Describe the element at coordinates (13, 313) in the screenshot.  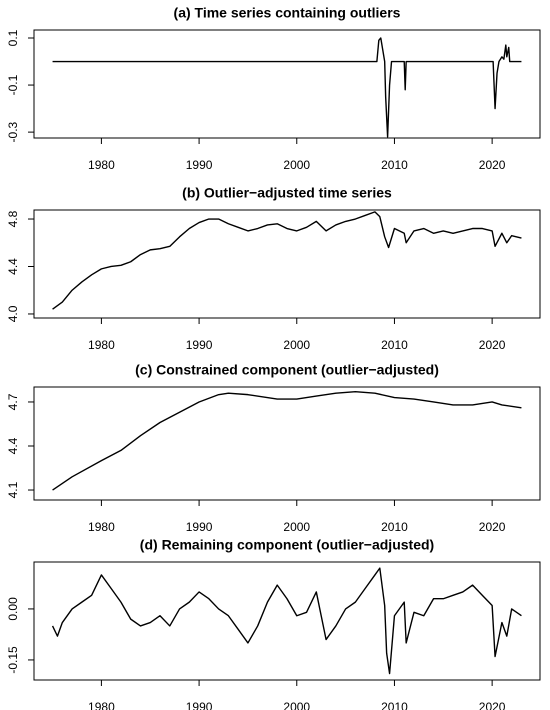
I see `y-tick-label: 4.0` at that location.